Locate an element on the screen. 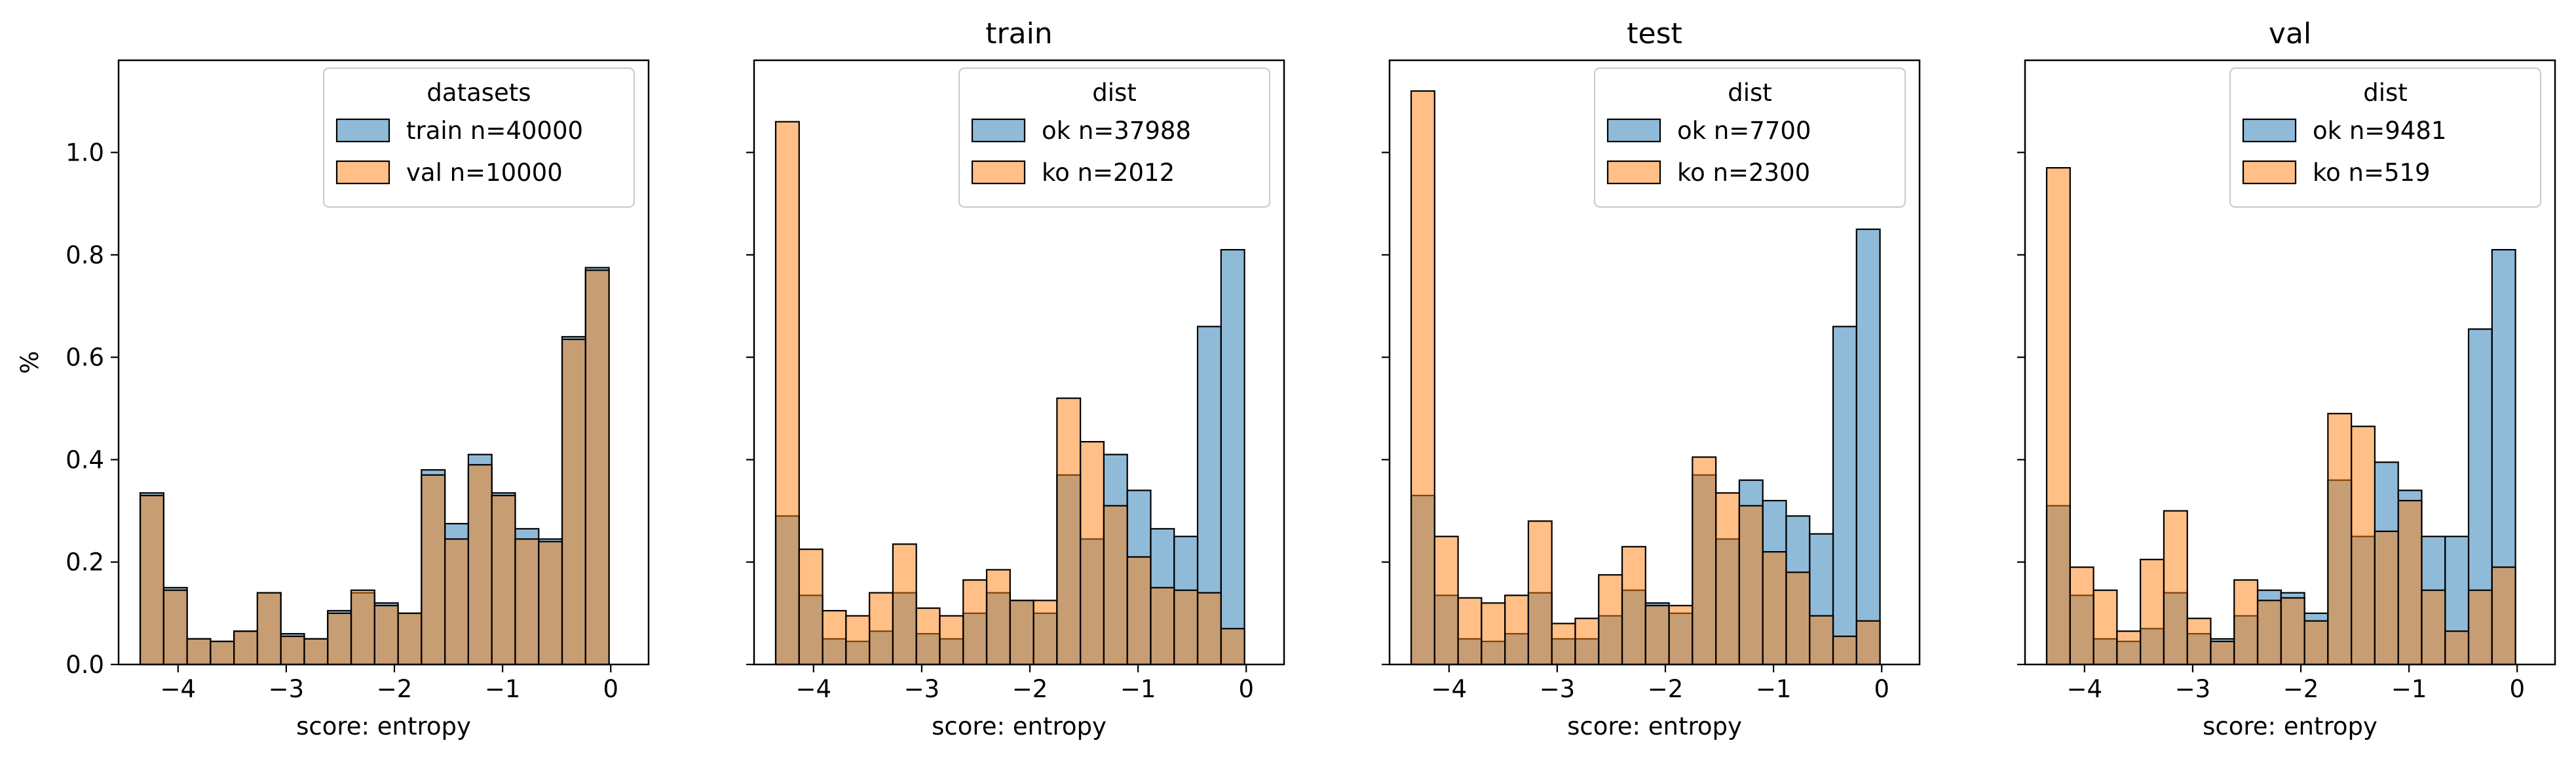  legend: datasets train n=40000 val n=10000 is located at coordinates (478, 137).